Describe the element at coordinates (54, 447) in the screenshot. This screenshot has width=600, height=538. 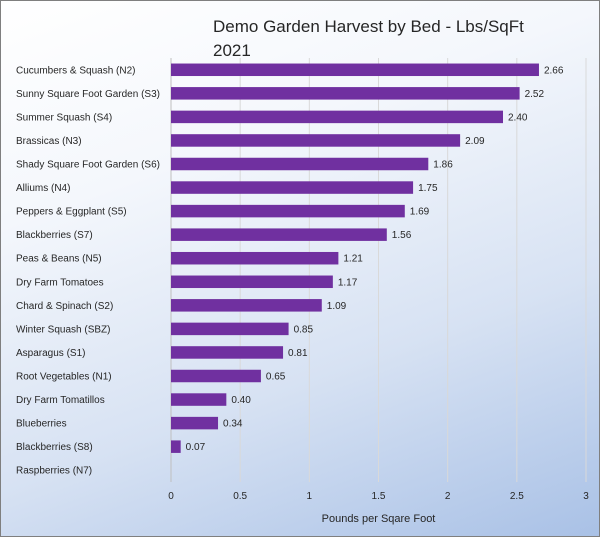
I see `category-label: Blackberries (S8)` at that location.